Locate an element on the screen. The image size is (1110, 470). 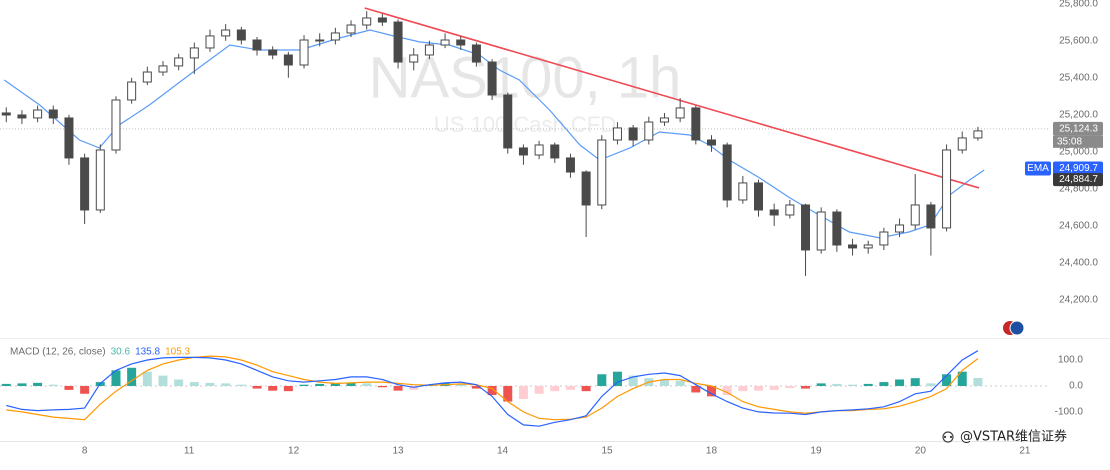
y-tick-label: 25,600.0 is located at coordinates (1078, 40).